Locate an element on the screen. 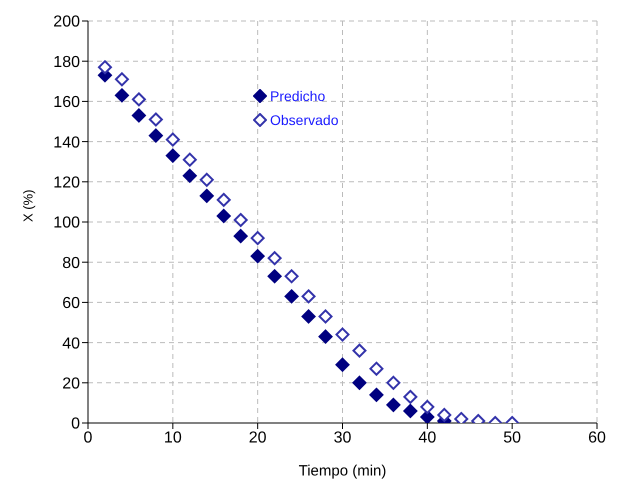  x-tick-label: 30 is located at coordinates (343, 437).